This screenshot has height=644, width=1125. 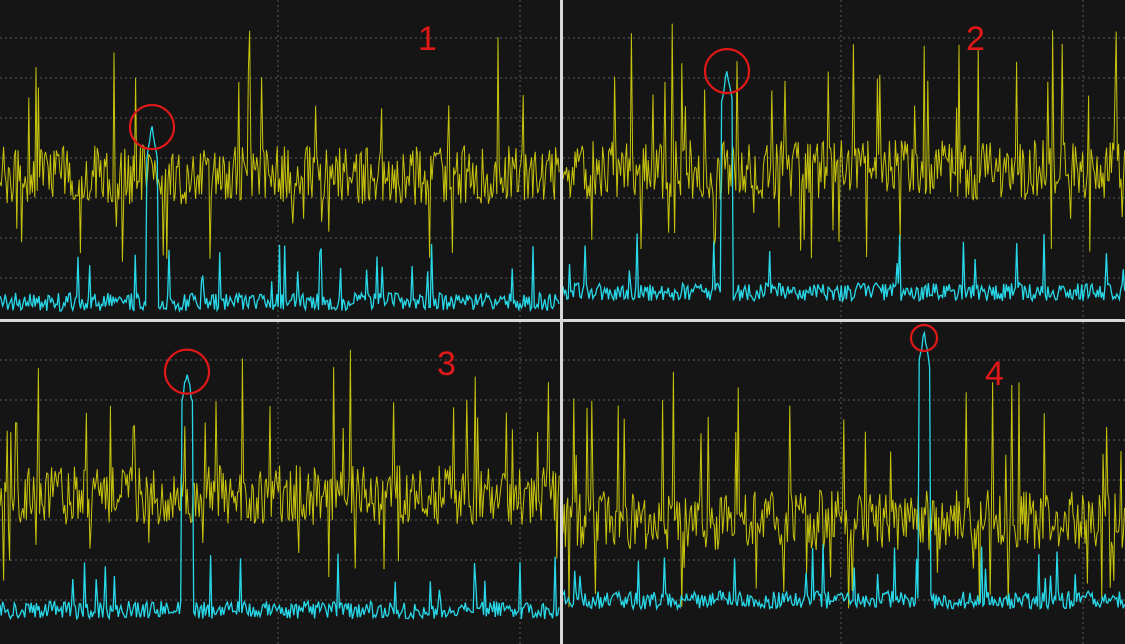 What do you see at coordinates (427, 39) in the screenshot?
I see `panel-1-label: 1` at bounding box center [427, 39].